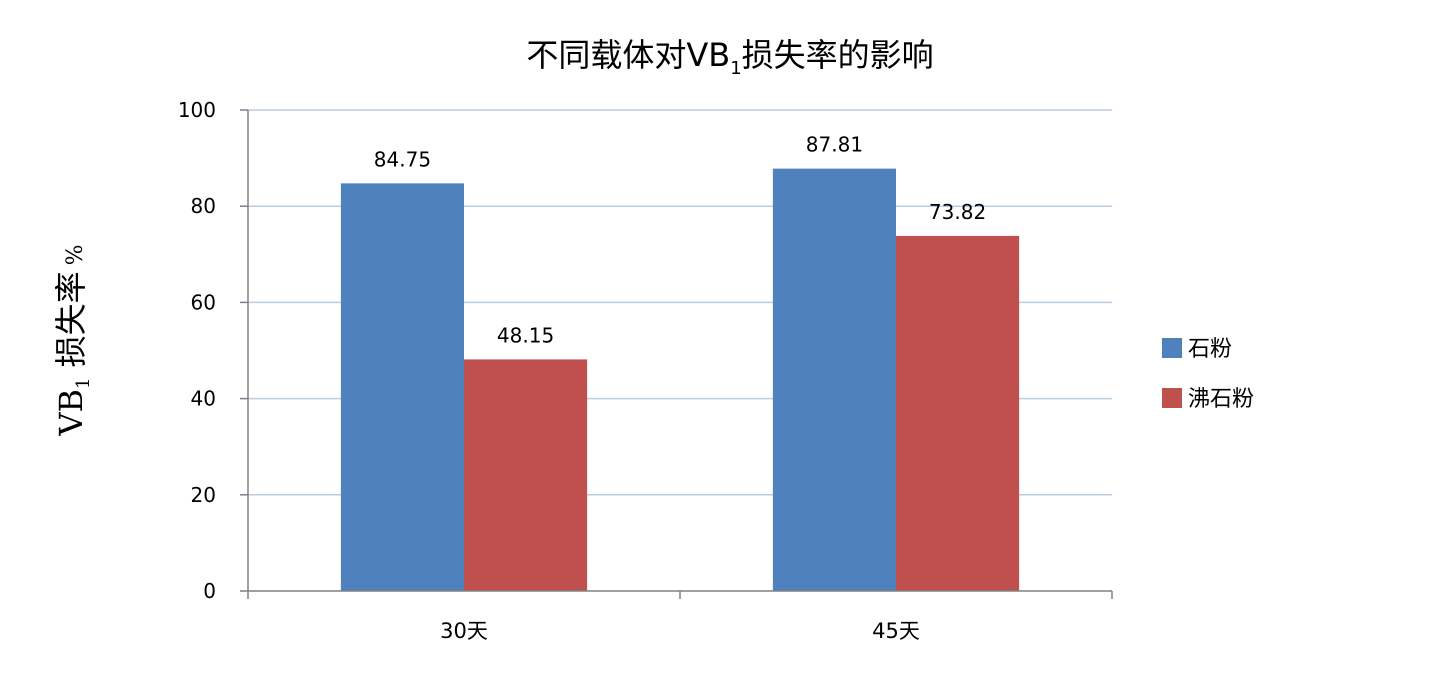 Image resolution: width=1436 pixels, height=684 pixels. Describe the element at coordinates (1221, 399) in the screenshot. I see `legend-label: 沸石粉` at that location.